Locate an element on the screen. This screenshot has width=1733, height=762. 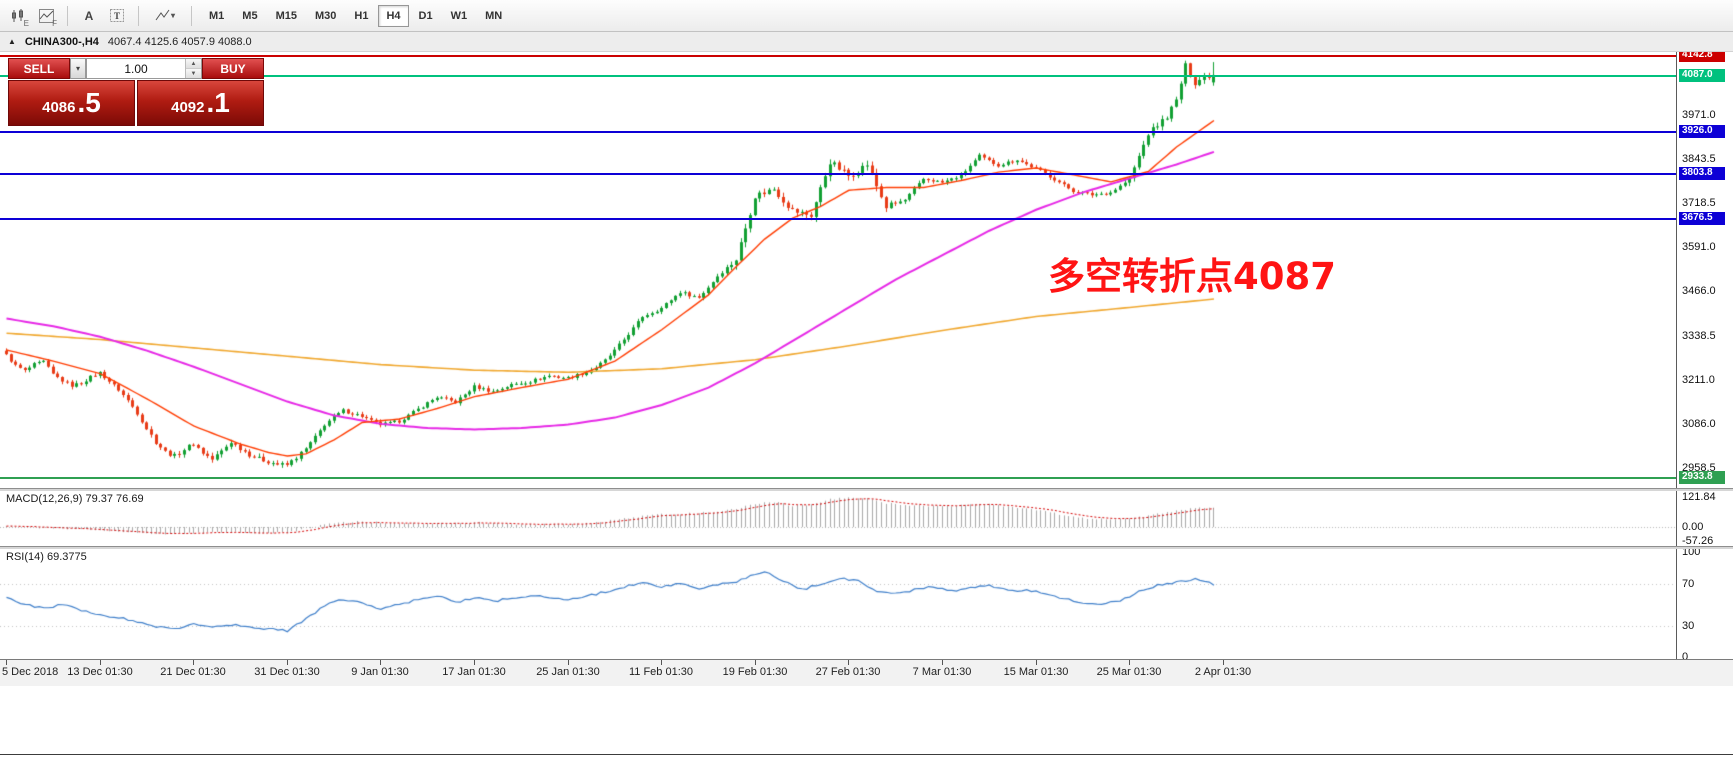
chevron-down-icon: ▾ is located at coordinates (172, 15).